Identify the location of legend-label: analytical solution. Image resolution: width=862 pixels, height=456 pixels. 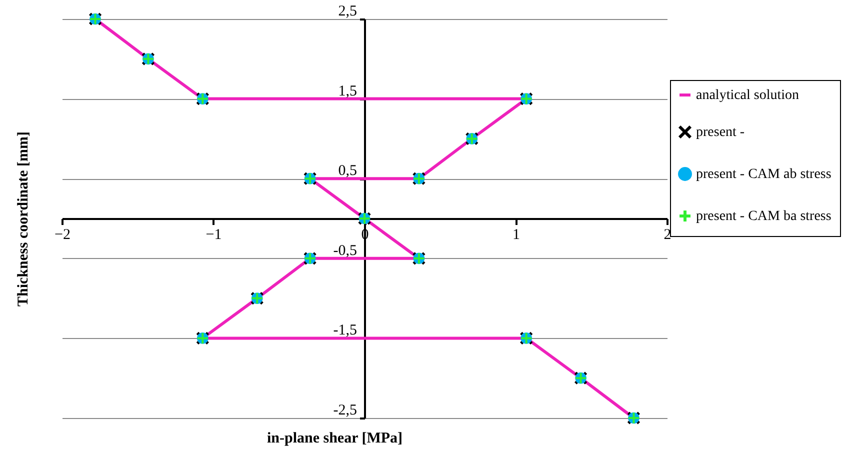
(748, 95).